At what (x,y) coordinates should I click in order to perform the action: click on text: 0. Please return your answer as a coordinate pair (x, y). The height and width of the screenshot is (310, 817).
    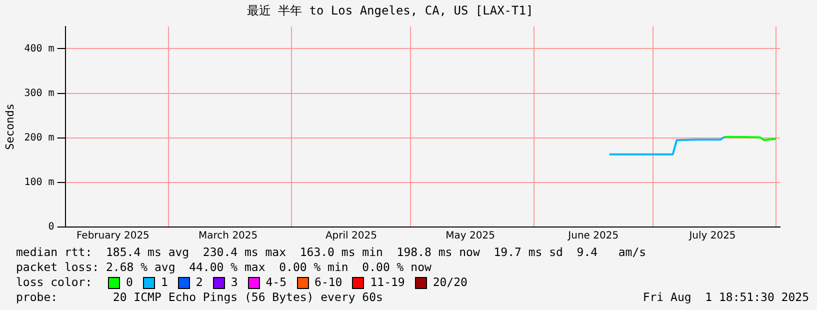
    Looking at the image, I should click on (129, 282).